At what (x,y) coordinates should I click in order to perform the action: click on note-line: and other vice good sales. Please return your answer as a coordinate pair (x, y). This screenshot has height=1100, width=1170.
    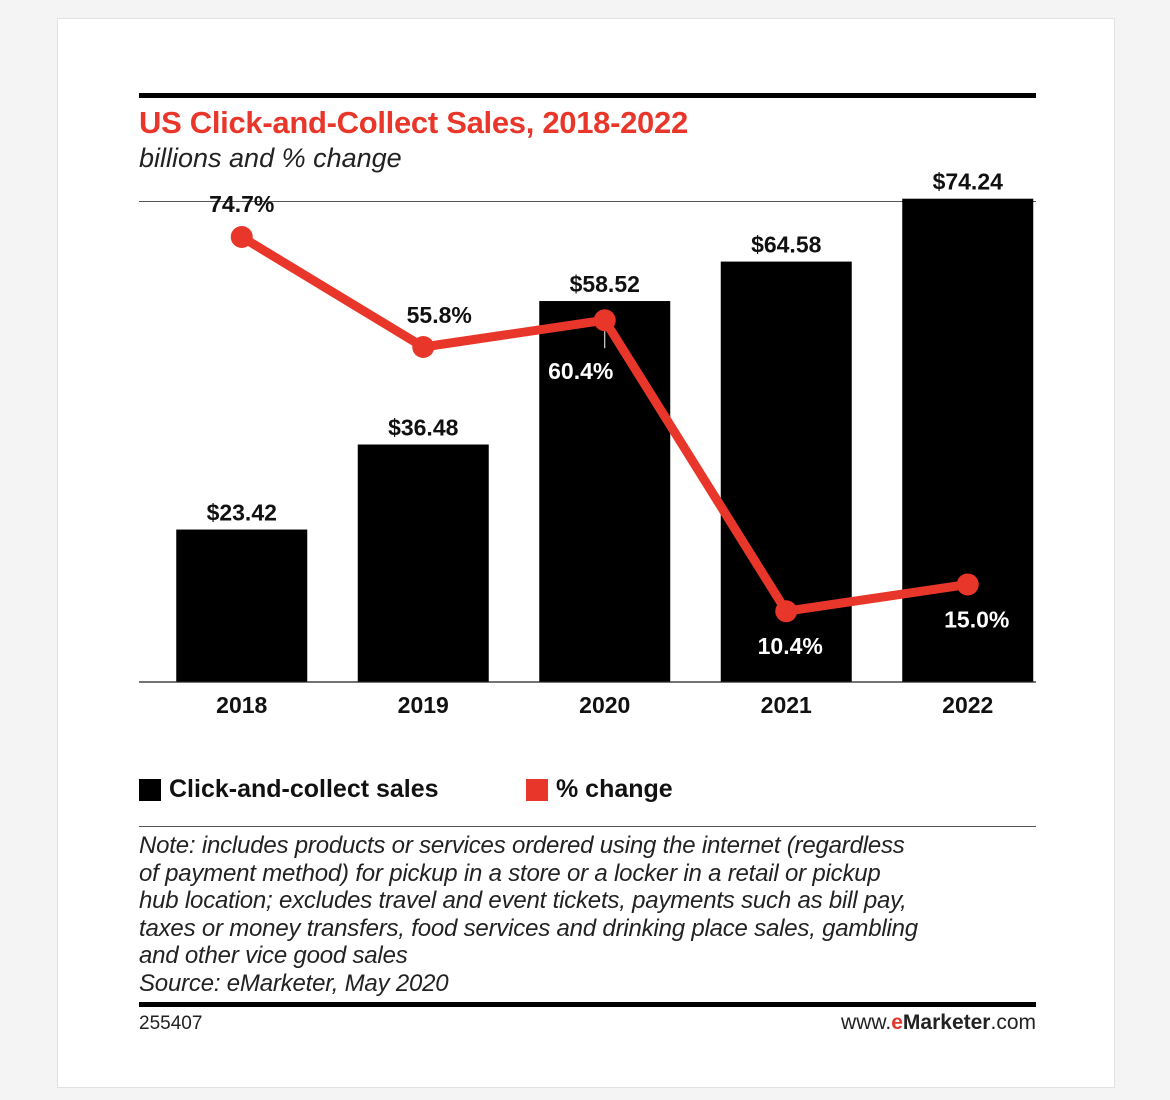
    Looking at the image, I should click on (273, 955).